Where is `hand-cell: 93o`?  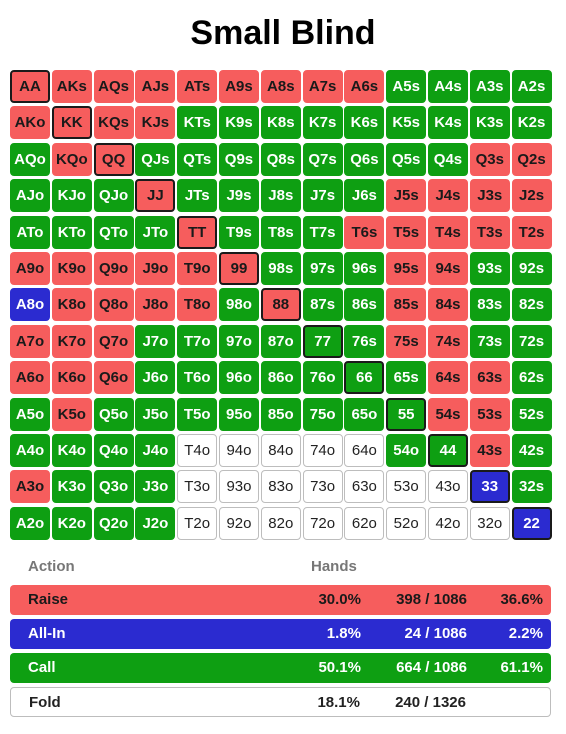 hand-cell: 93o is located at coordinates (238, 487).